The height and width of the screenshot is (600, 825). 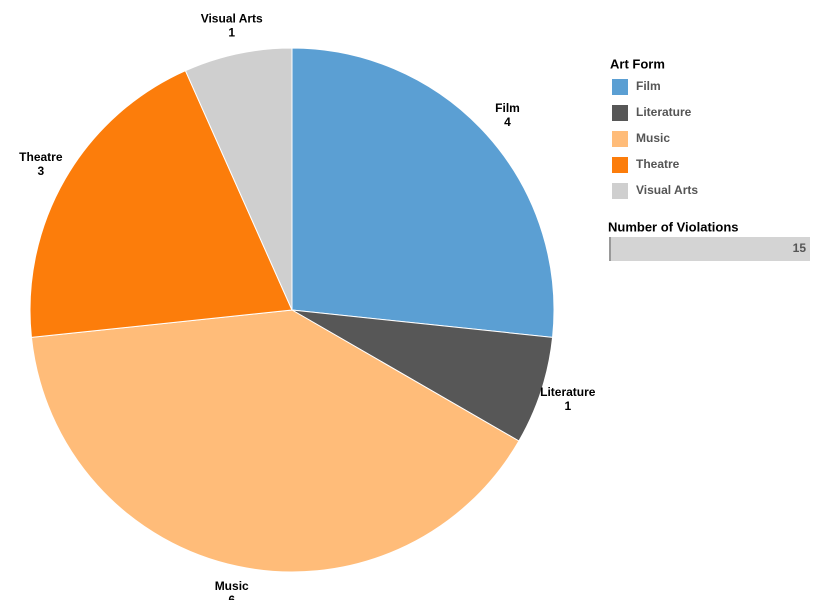 I want to click on legend-label: Visual Arts, so click(x=667, y=190).